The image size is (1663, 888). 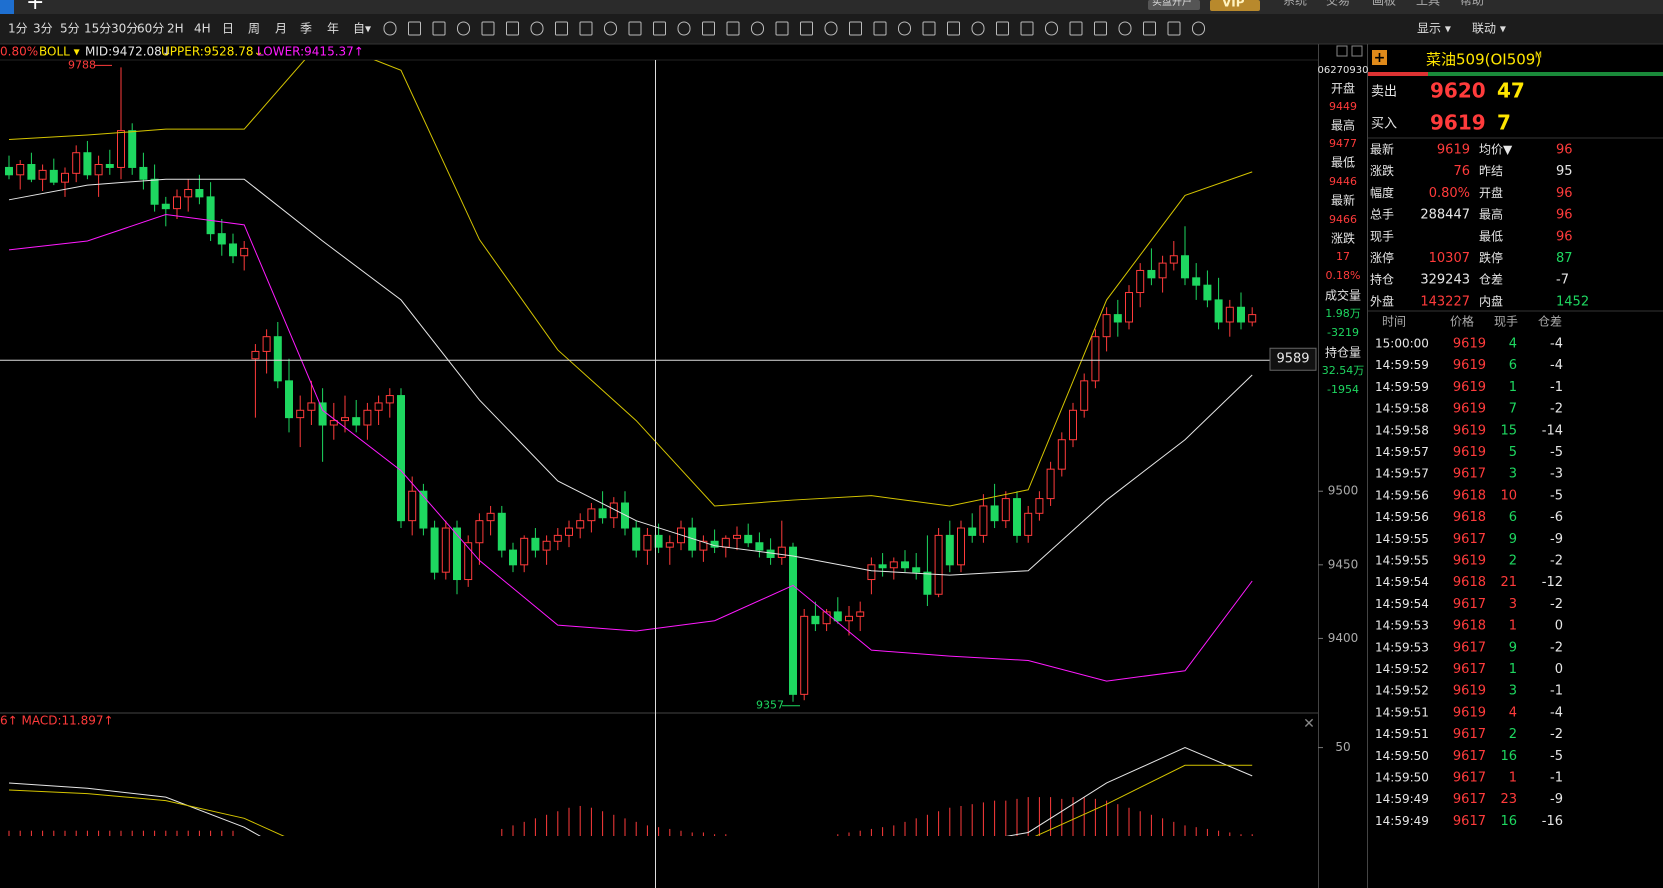 What do you see at coordinates (124, 29) in the screenshot?
I see `period-tab: 30分` at bounding box center [124, 29].